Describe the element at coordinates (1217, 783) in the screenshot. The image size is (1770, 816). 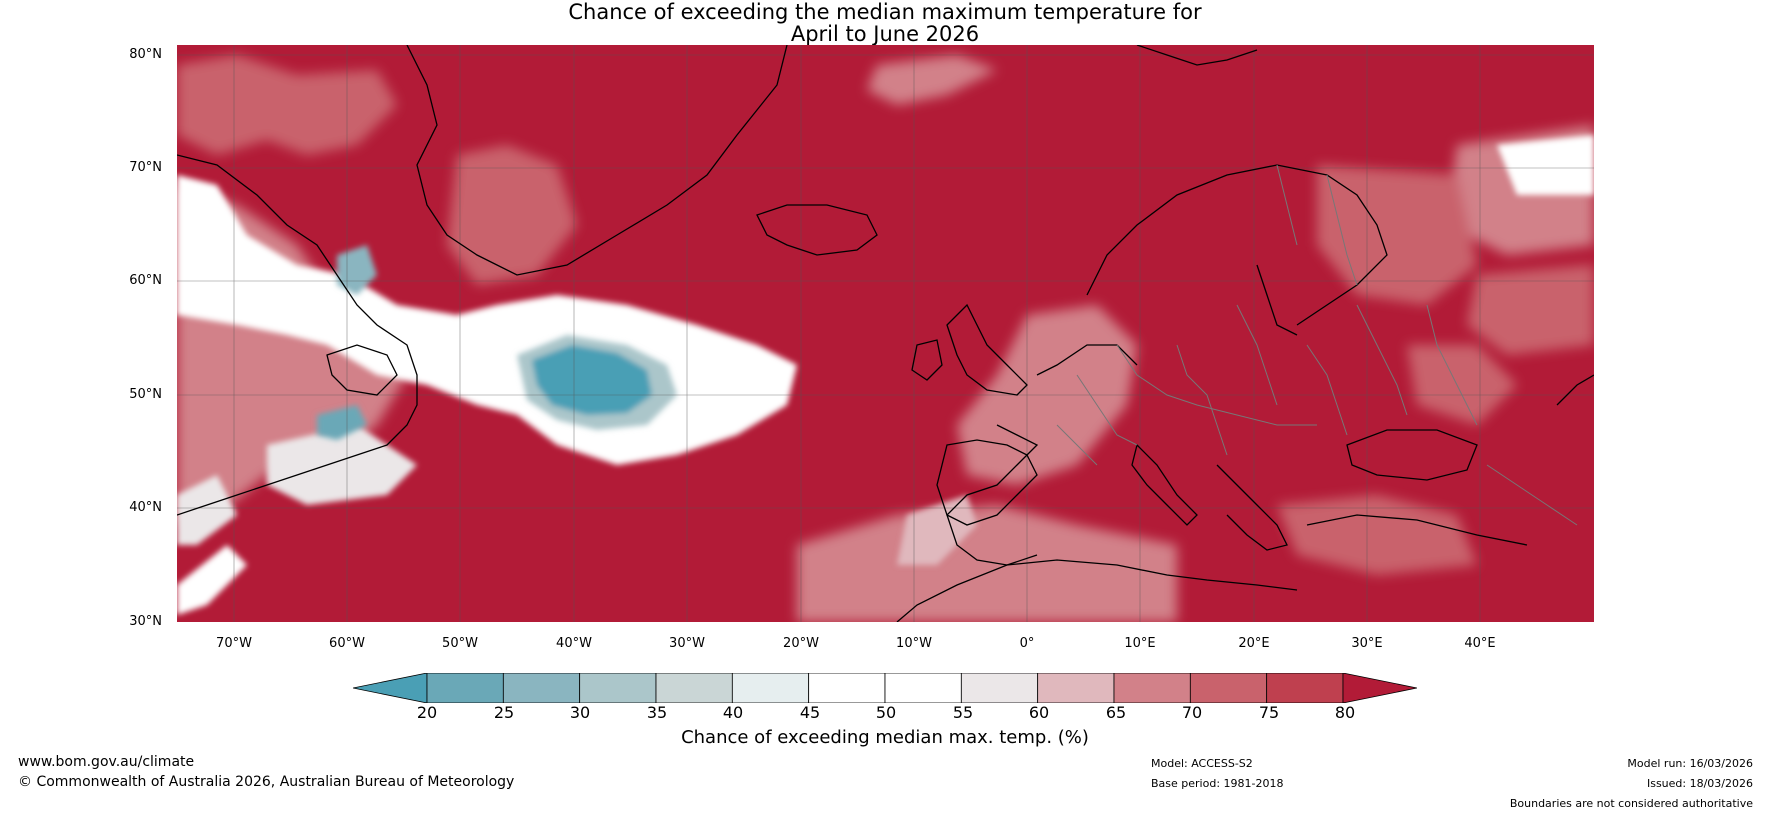
I see `footer-base-period: Base period: 1981-2018` at that location.